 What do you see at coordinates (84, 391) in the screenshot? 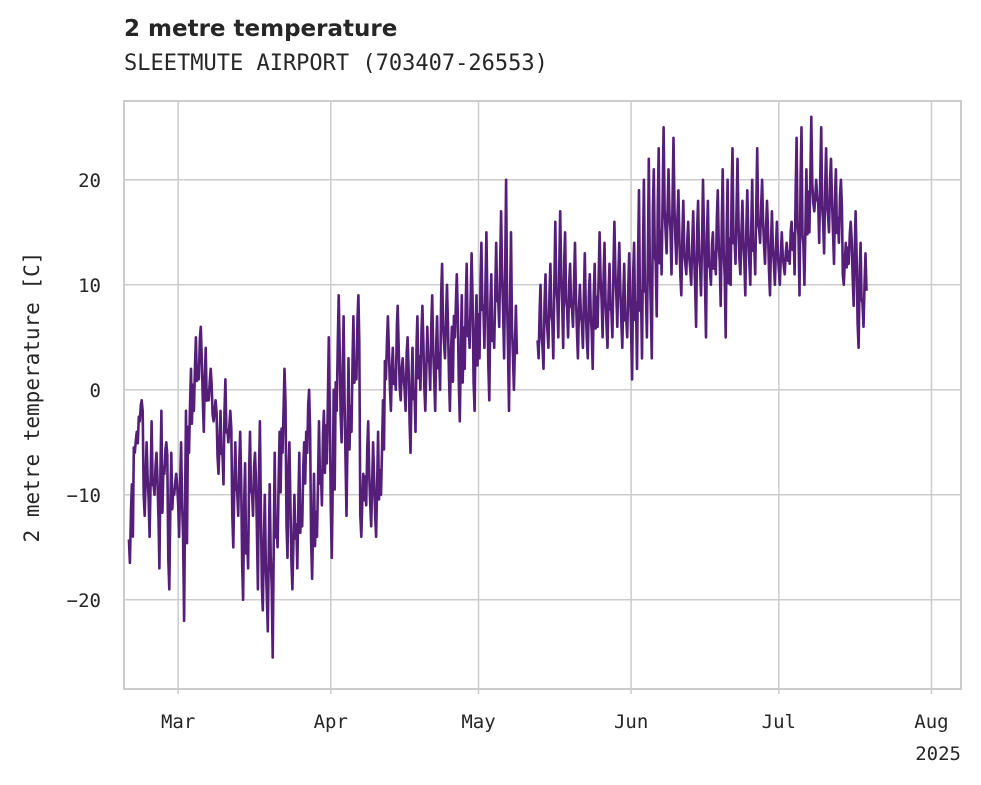
I see `y-axis: −20 −10 0 10 20` at bounding box center [84, 391].